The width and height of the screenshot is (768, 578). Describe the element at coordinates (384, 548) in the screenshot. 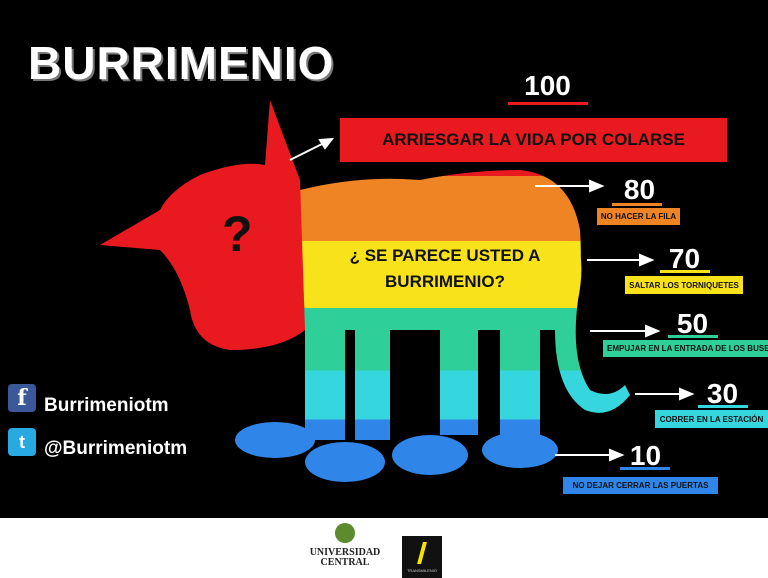

I see `footer: UNIVERSIDAD CENTRAL TRANSMILENIO` at that location.